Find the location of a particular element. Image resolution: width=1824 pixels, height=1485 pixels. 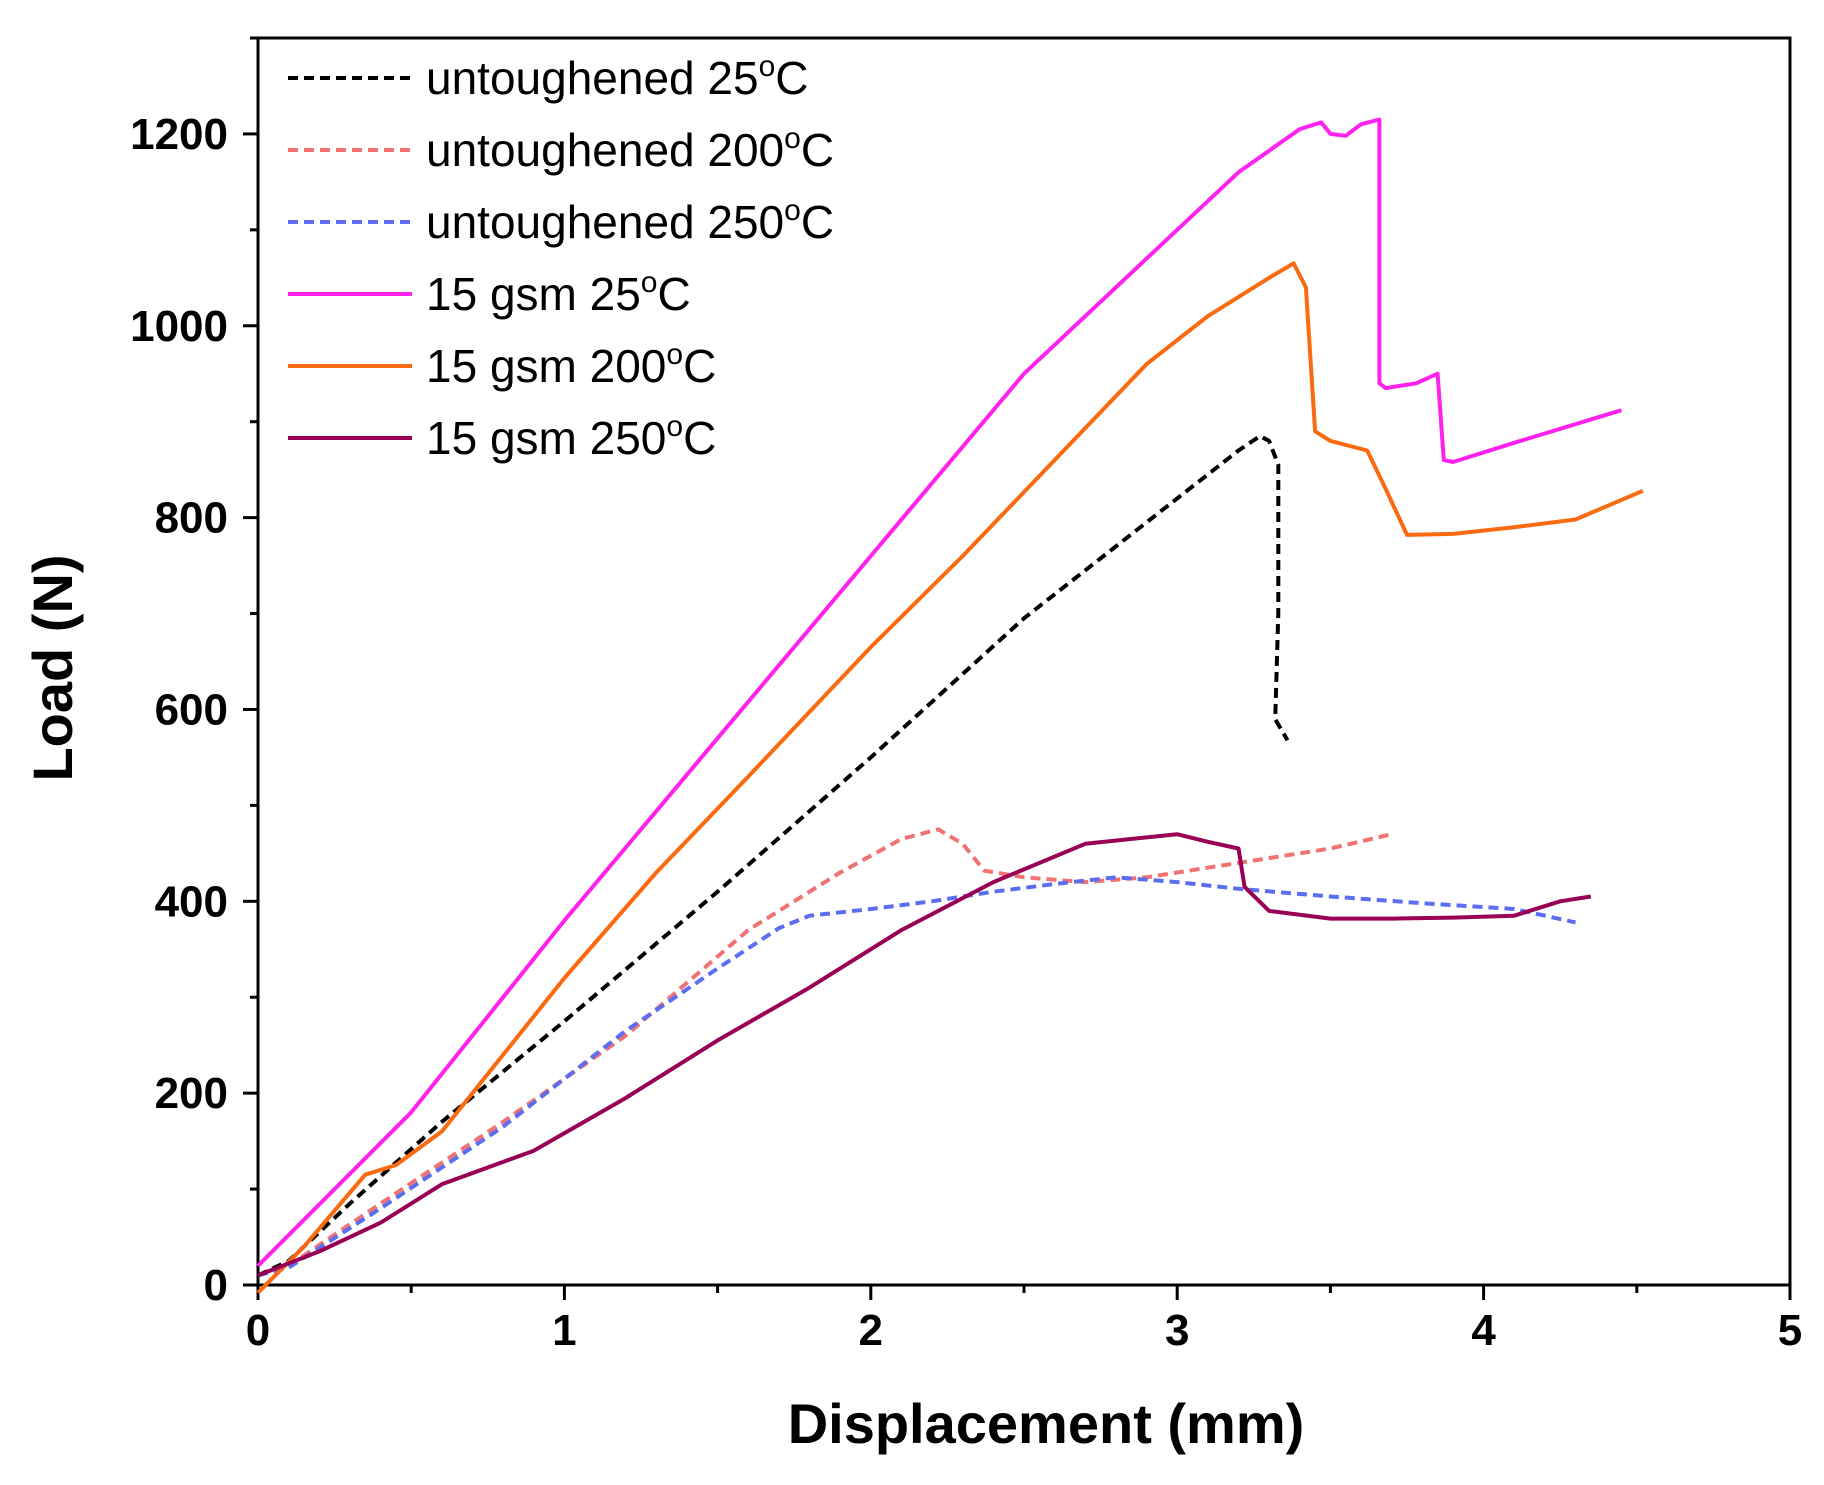

x-tick-label: 5 is located at coordinates (1790, 1330).